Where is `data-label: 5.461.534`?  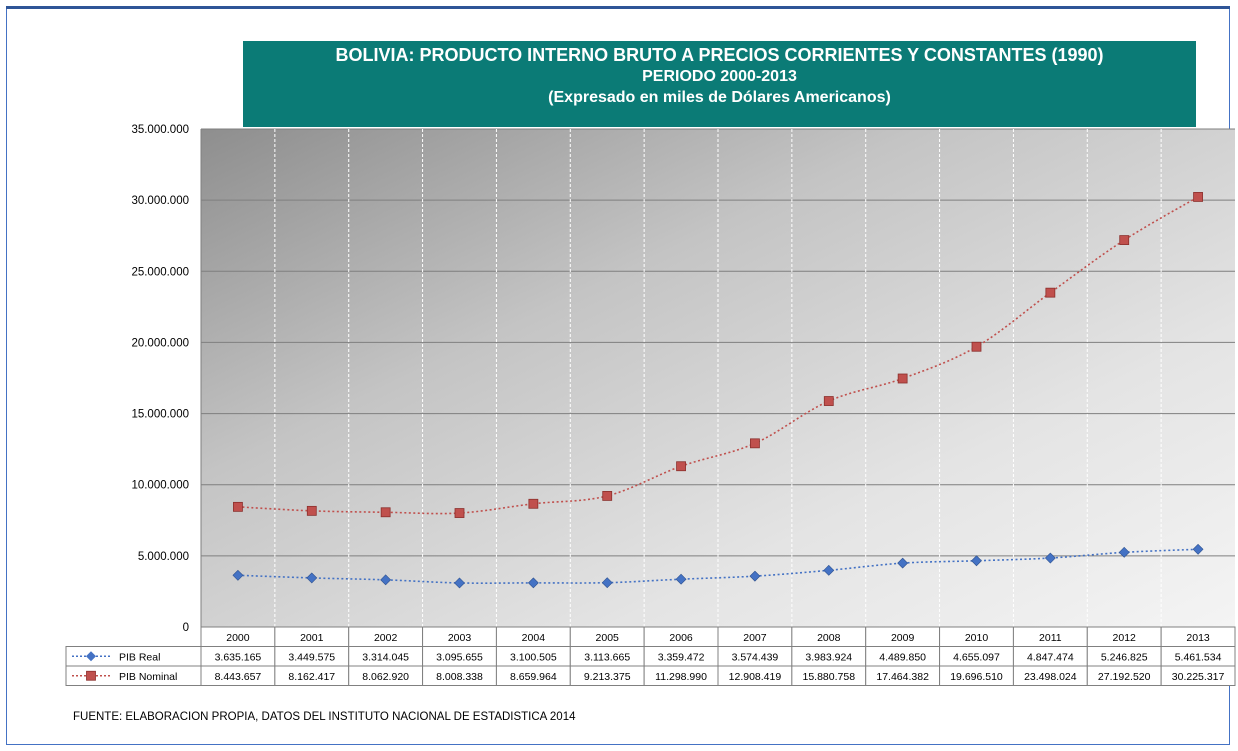
data-label: 5.461.534 is located at coordinates (1198, 658).